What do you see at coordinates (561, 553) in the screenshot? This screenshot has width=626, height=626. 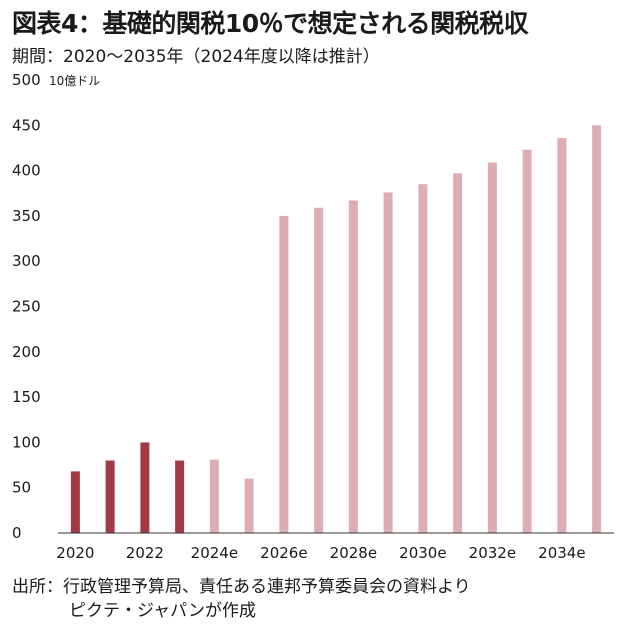 I see `x-tick-label: 2034e` at bounding box center [561, 553].